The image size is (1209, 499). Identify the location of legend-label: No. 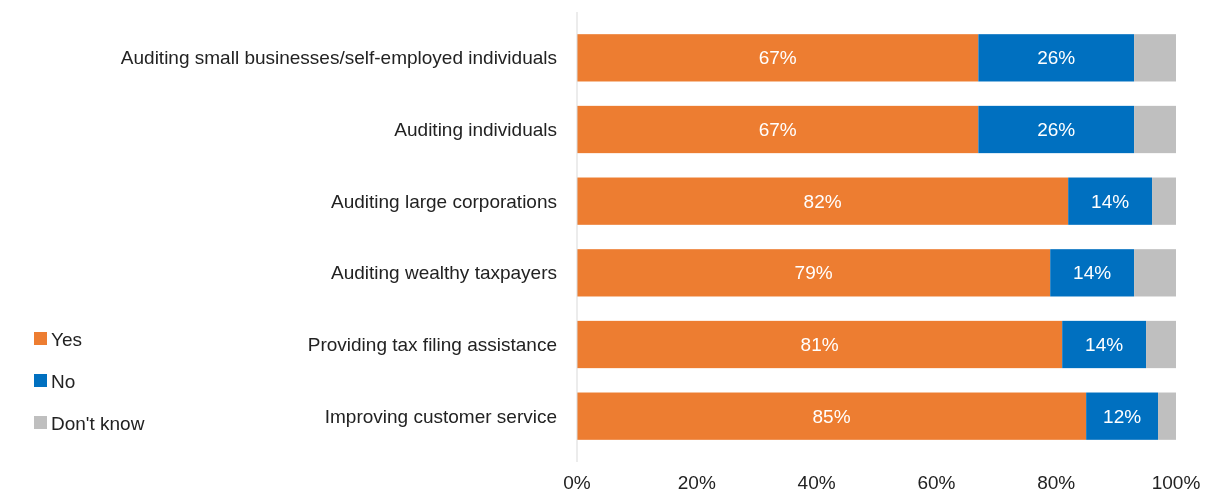
(63, 381).